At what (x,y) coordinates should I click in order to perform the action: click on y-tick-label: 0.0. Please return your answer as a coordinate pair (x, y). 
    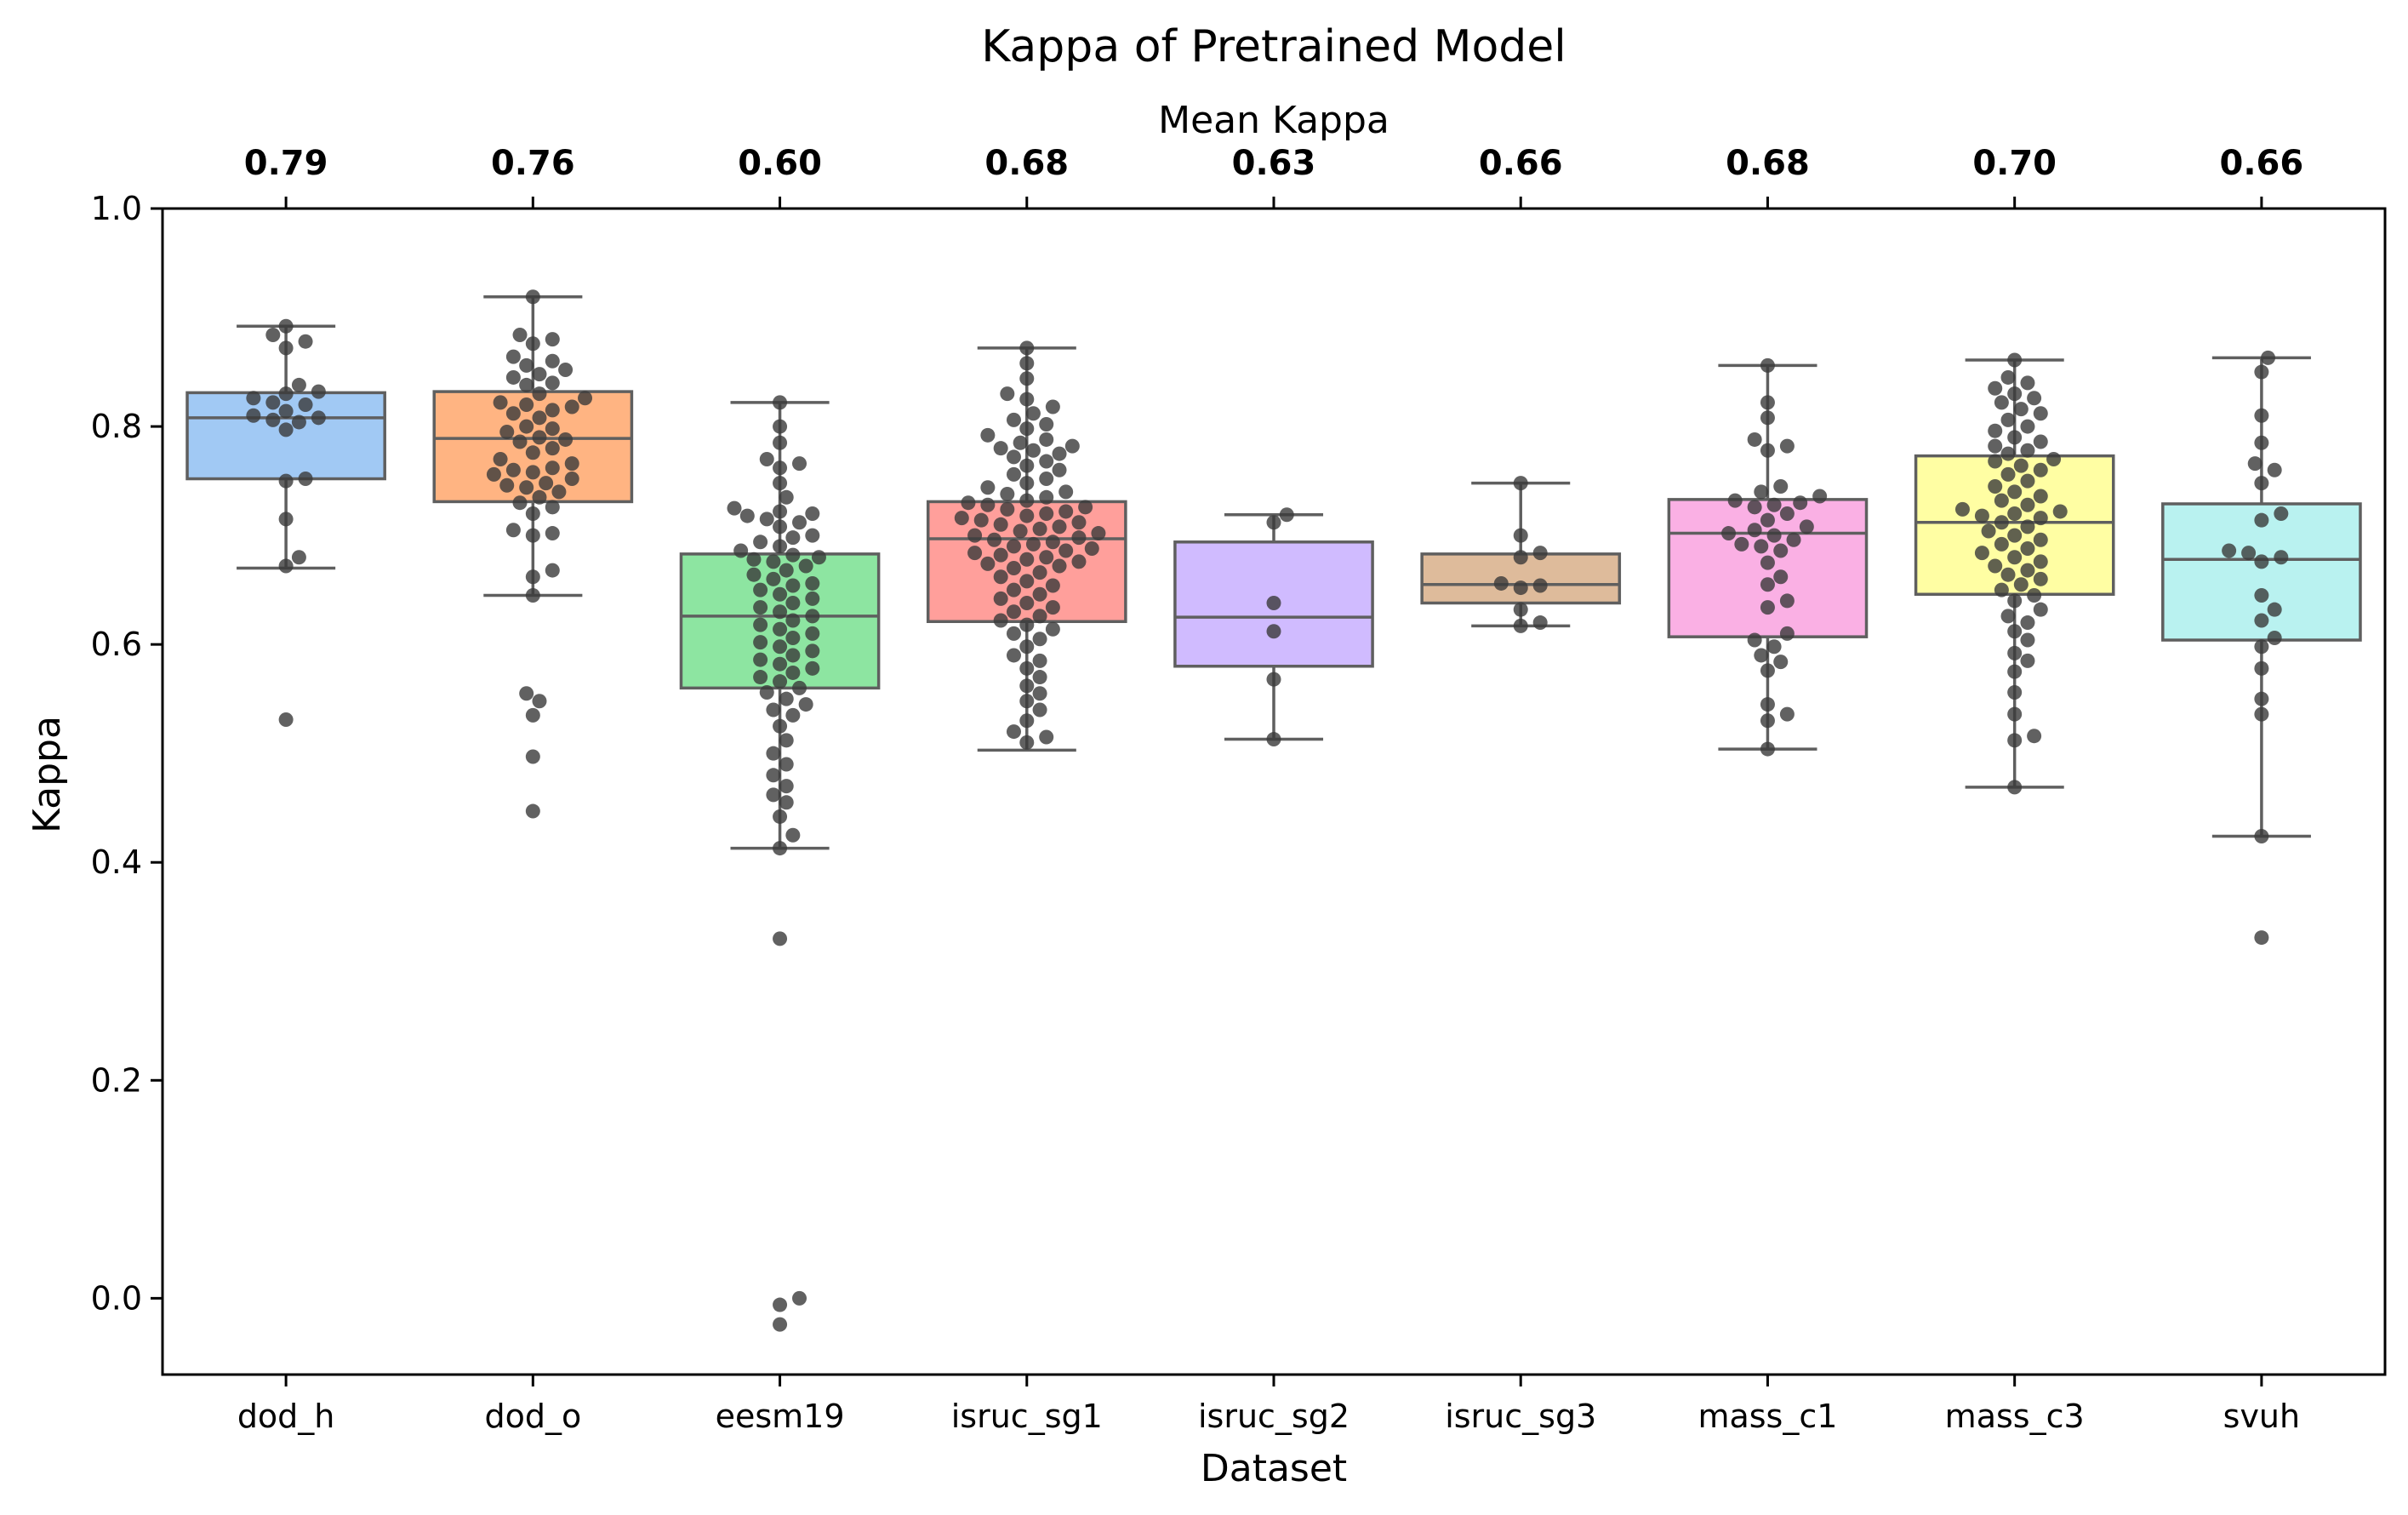
    Looking at the image, I should click on (116, 1298).